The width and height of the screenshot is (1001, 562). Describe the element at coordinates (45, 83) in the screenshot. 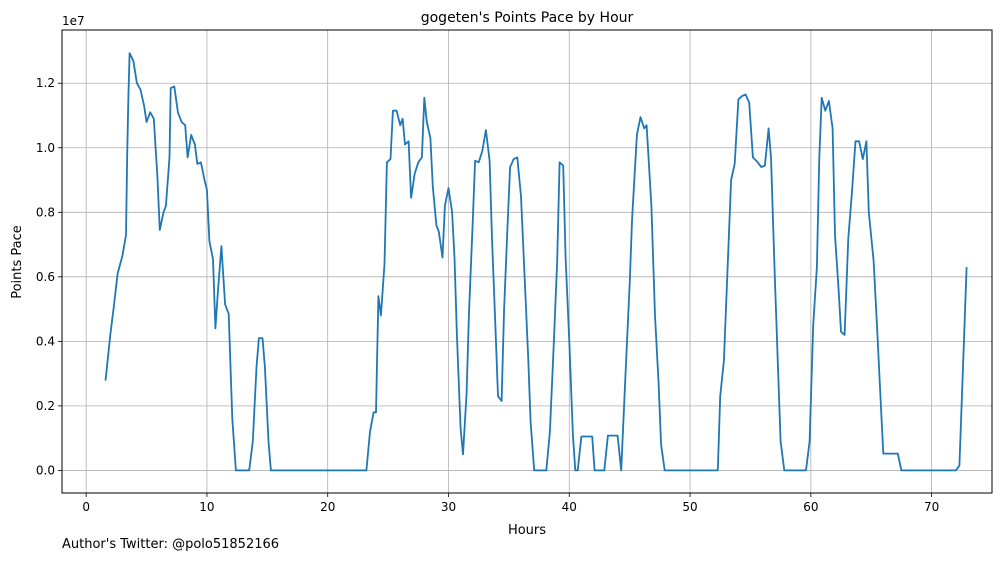

I see `y-tick-label: 1.2` at that location.